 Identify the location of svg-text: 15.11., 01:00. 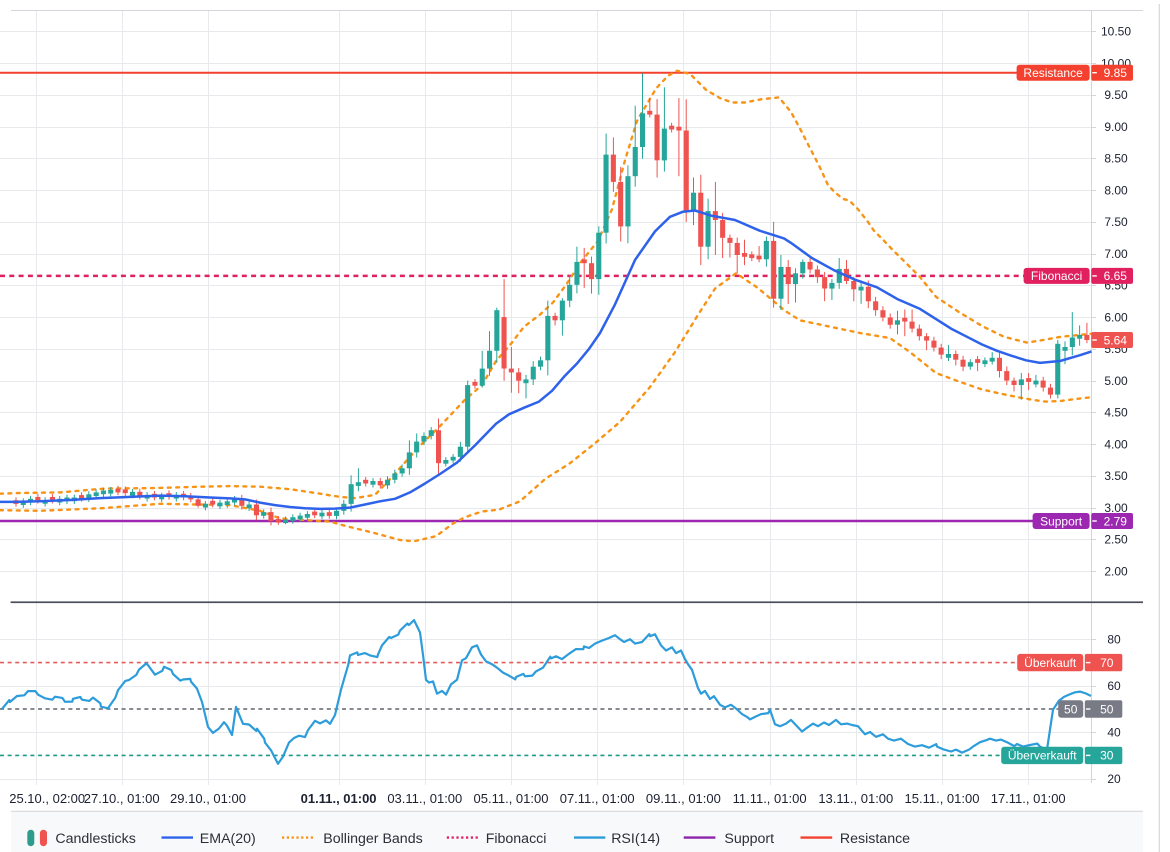
(942, 798).